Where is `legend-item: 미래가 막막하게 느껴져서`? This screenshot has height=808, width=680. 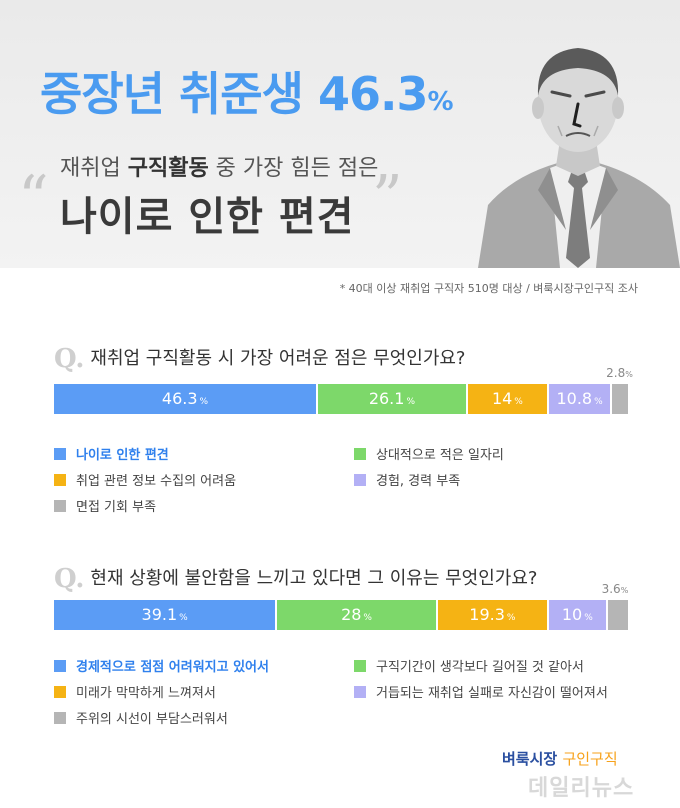
legend-item: 미래가 막막하게 느껴져서 is located at coordinates (135, 691).